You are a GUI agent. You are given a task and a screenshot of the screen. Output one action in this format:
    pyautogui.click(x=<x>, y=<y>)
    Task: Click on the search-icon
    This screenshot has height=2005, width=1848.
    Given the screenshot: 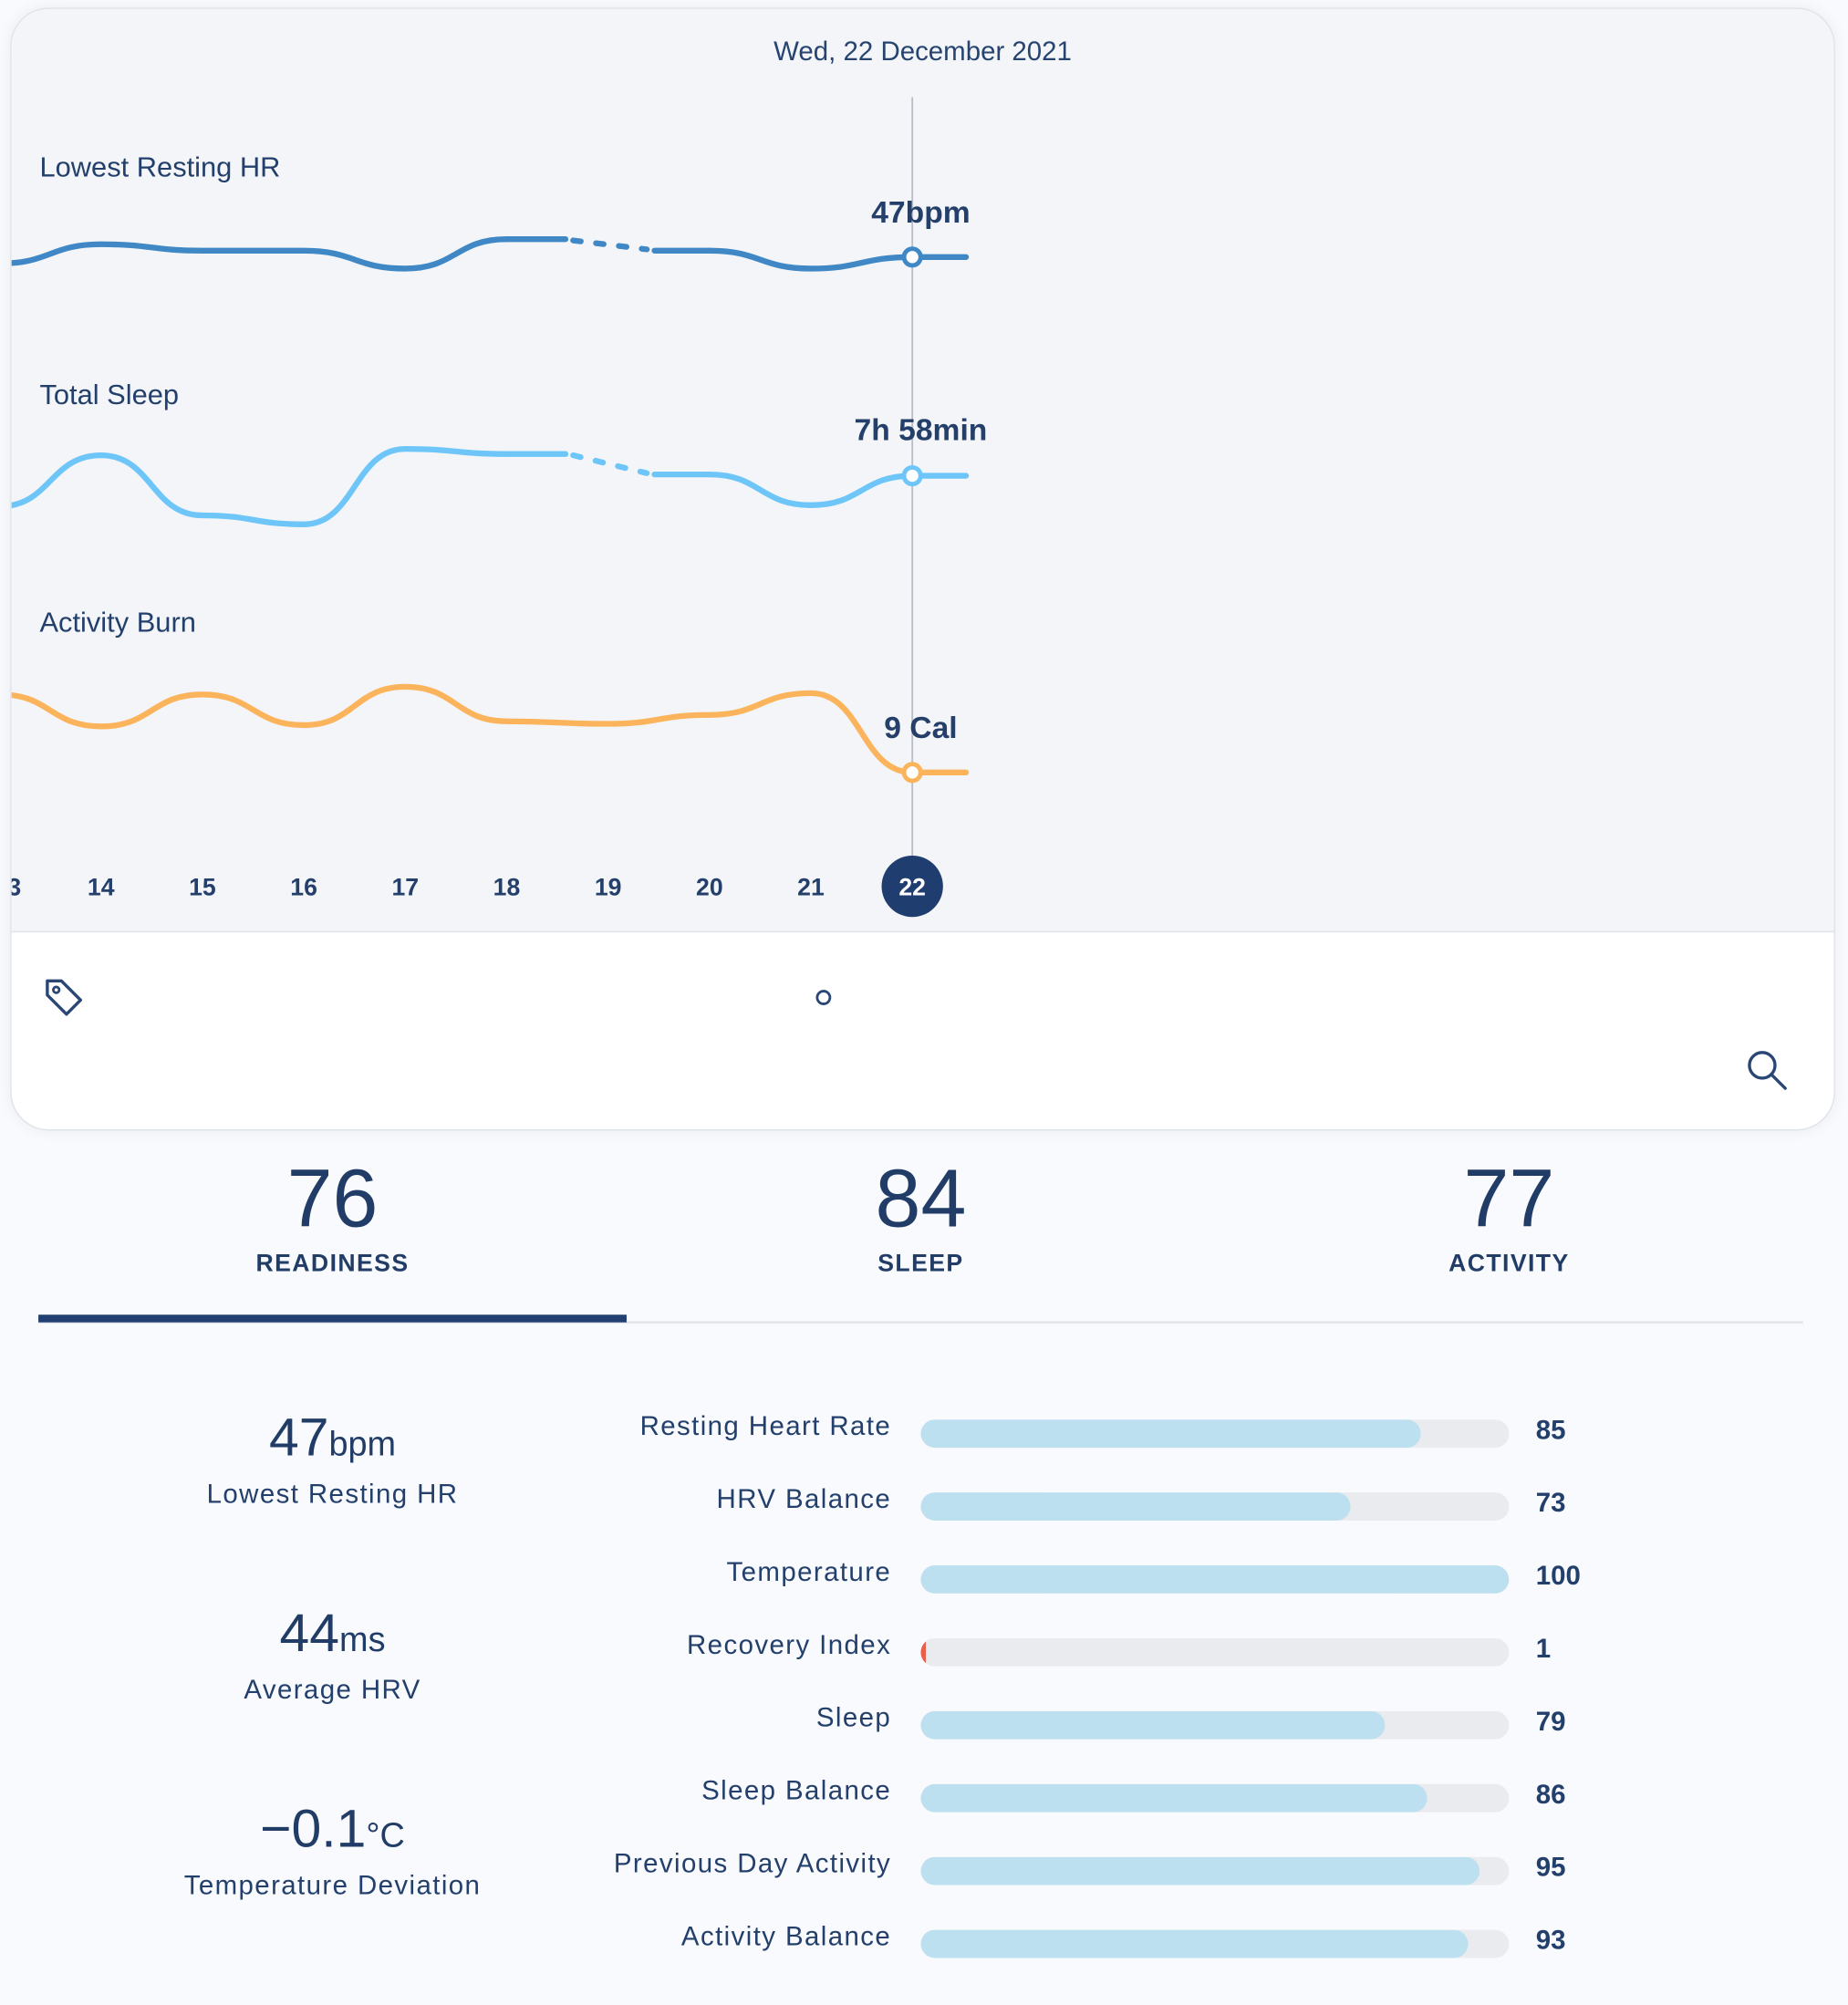 What is the action you would take?
    pyautogui.click(x=1767, y=1073)
    